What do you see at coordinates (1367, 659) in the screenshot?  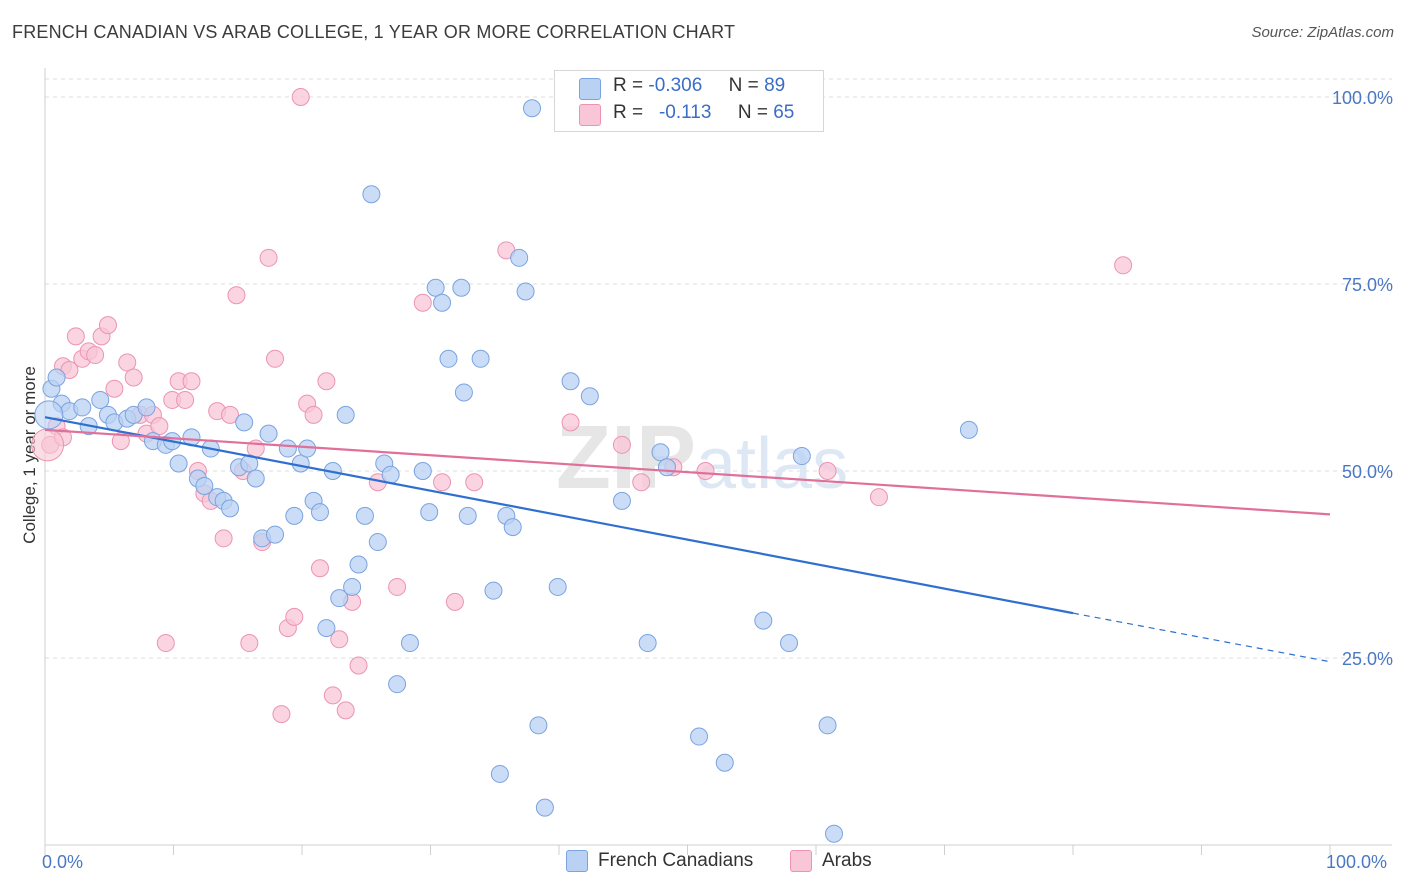 I see `y-tick-label: 25.0%` at bounding box center [1367, 659].